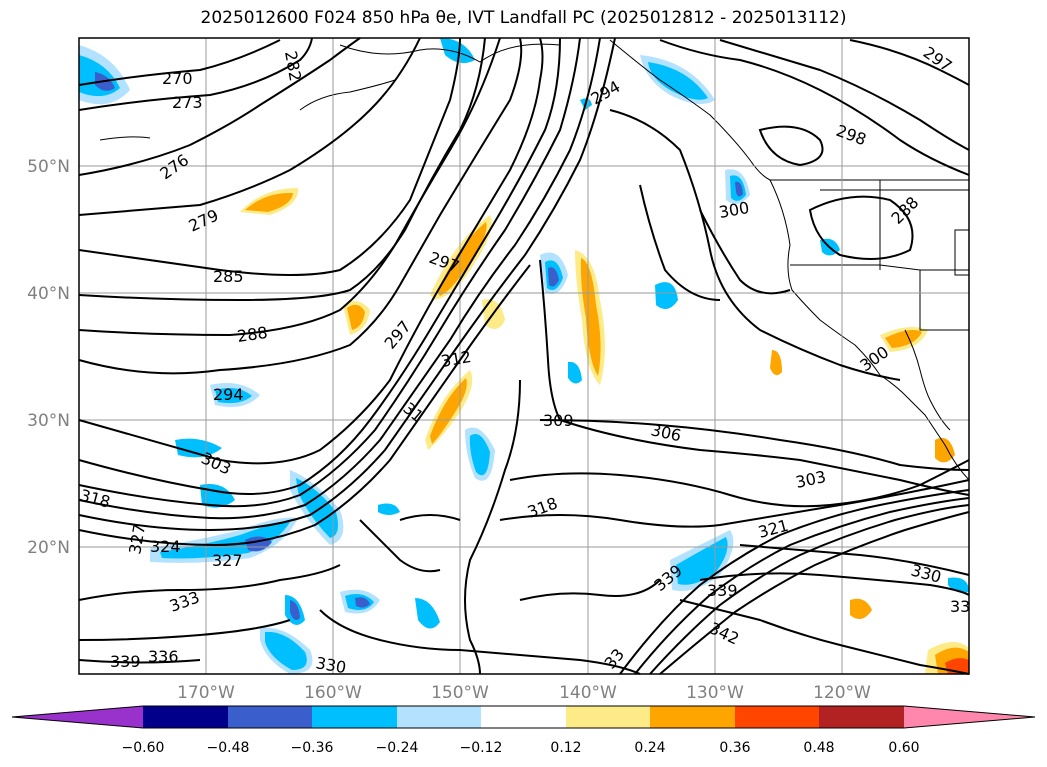  Describe the element at coordinates (163, 656) in the screenshot. I see `contour-label: 336` at that location.